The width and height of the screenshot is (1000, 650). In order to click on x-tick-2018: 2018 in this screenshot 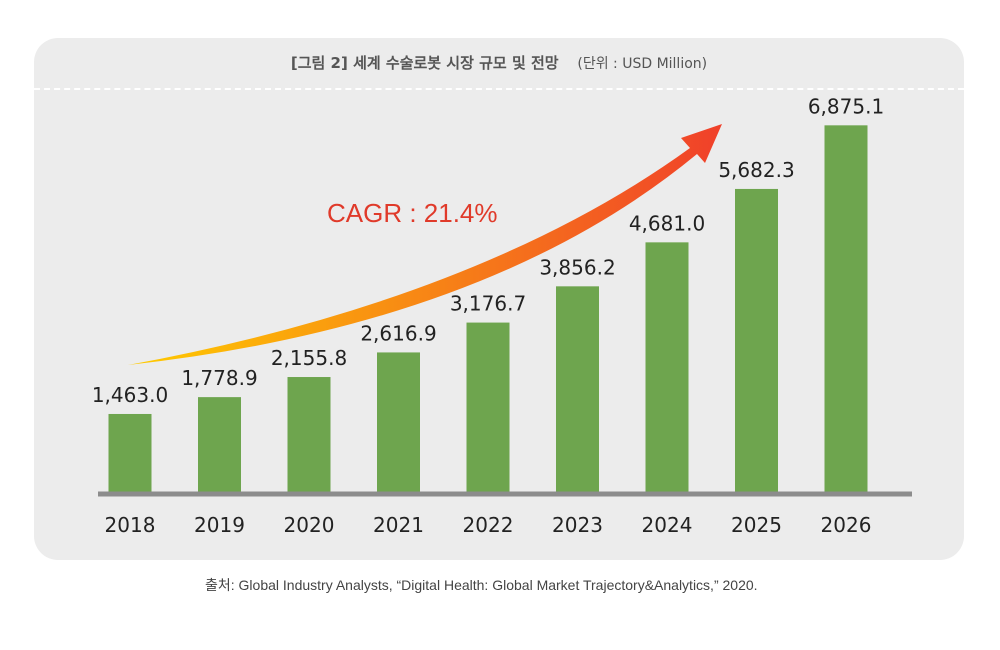, I will do `click(130, 525)`.